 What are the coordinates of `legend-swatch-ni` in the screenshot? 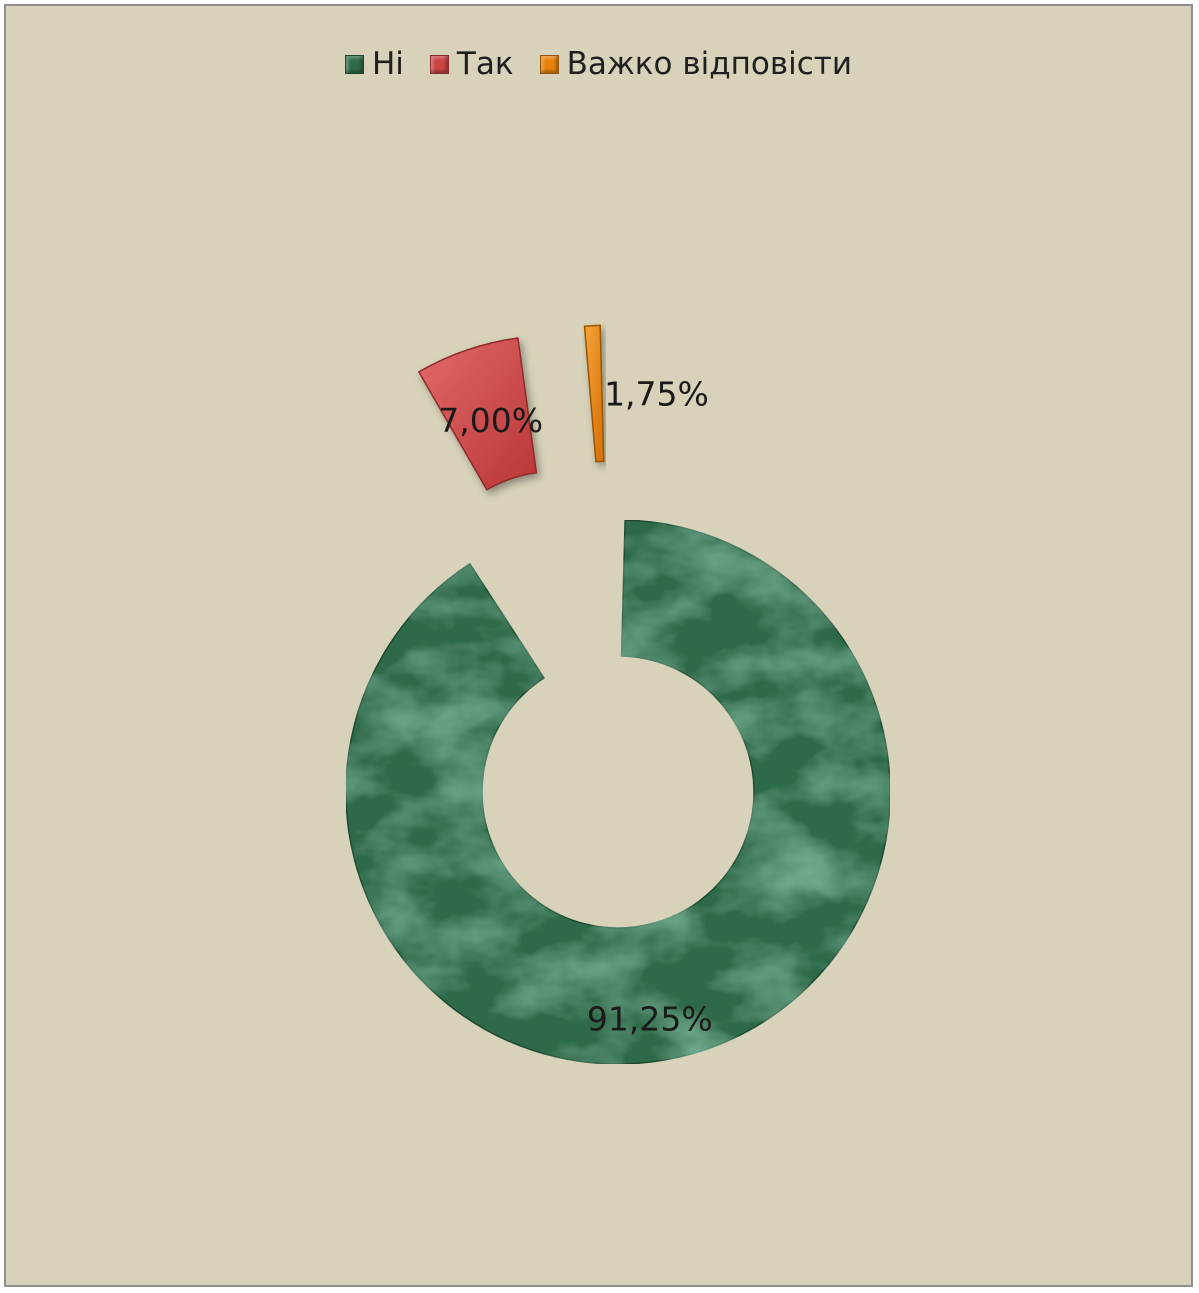 It's located at (354, 64).